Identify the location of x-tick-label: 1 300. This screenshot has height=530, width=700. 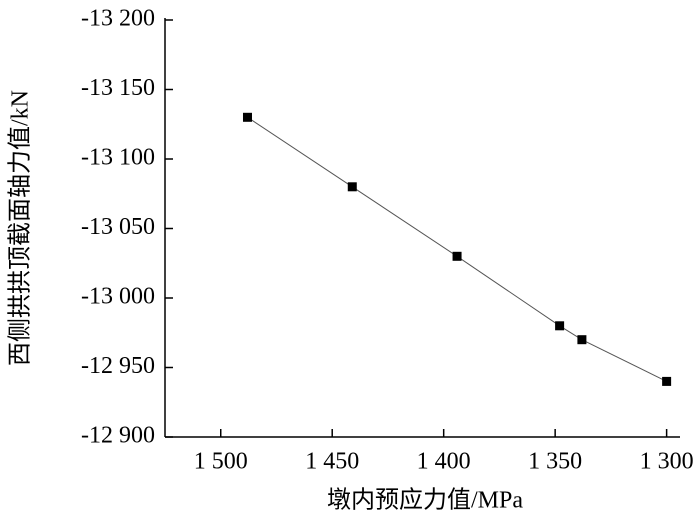
(667, 462).